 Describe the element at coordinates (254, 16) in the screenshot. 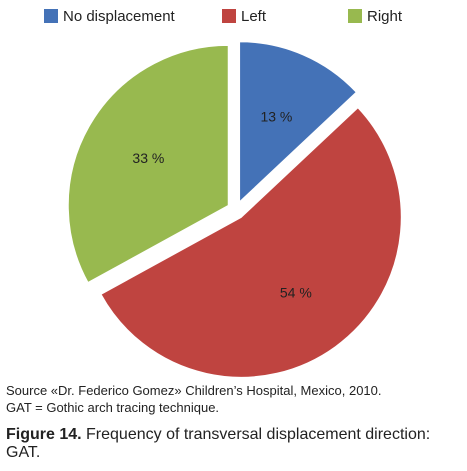

I see `legend-label: Left` at that location.